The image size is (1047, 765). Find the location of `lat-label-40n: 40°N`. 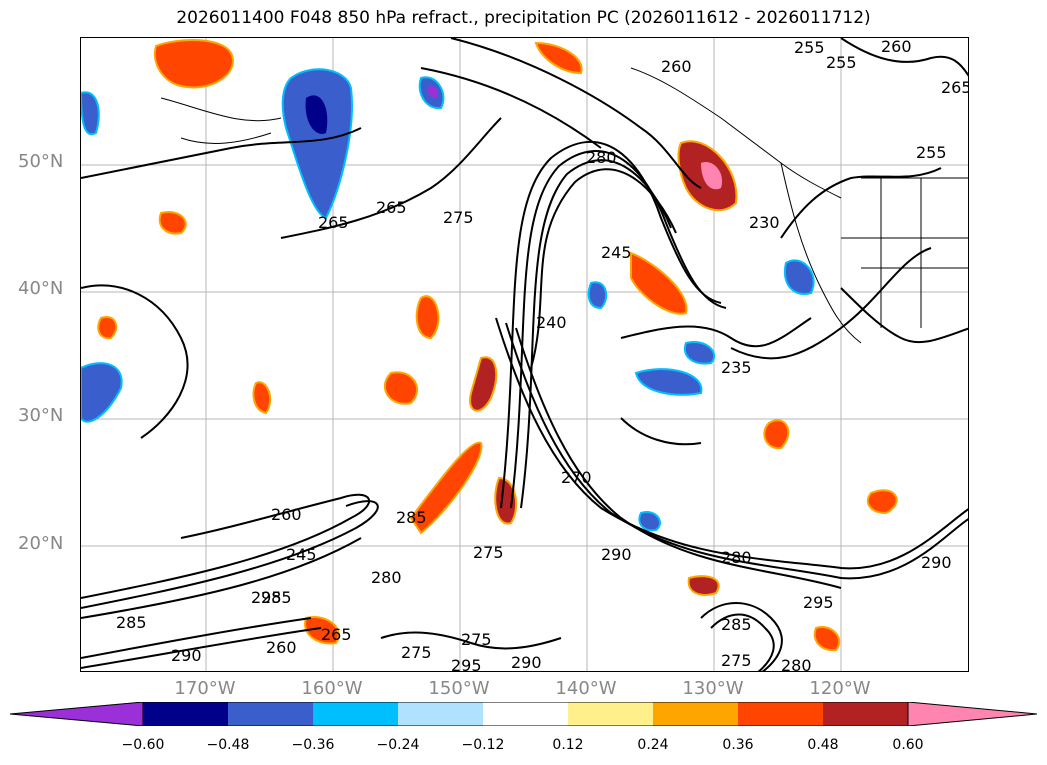

lat-label-40n: 40°N is located at coordinates (41, 288).